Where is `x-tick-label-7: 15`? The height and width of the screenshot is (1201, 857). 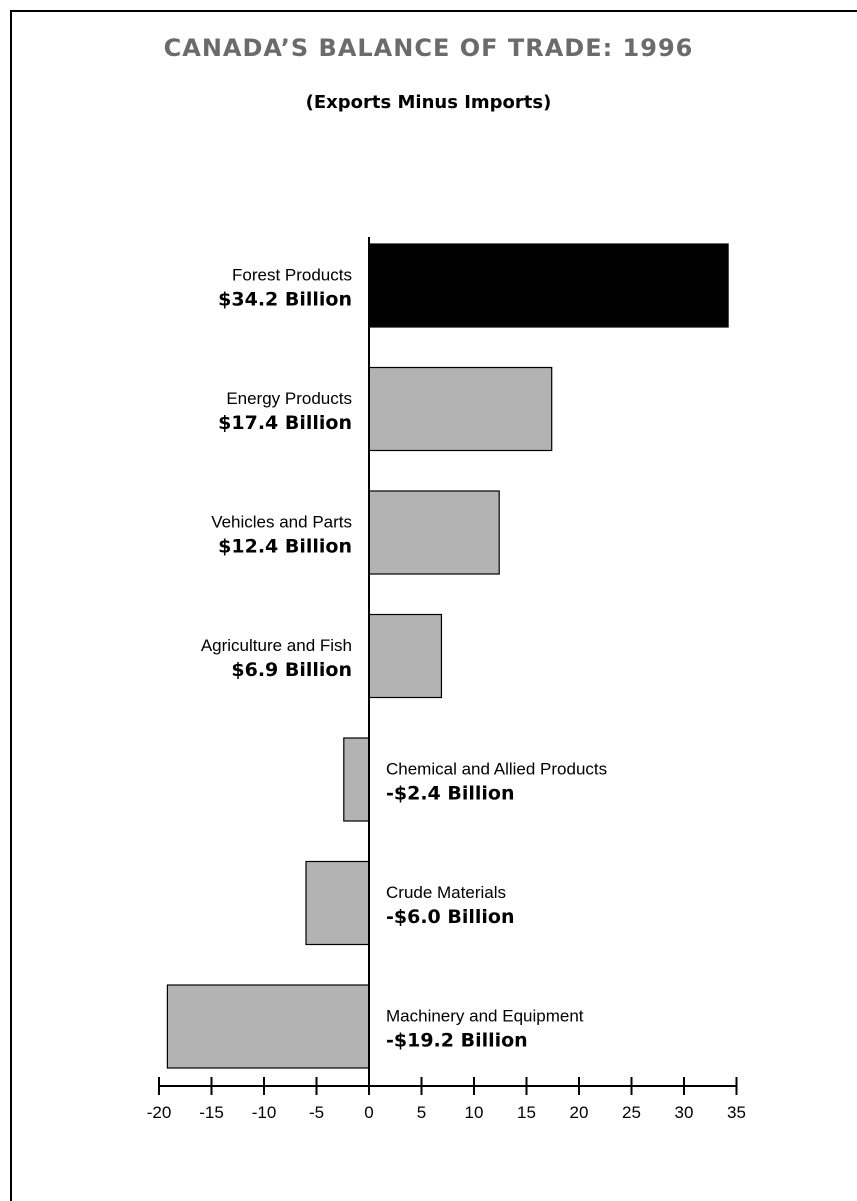 x-tick-label-7: 15 is located at coordinates (526, 1112).